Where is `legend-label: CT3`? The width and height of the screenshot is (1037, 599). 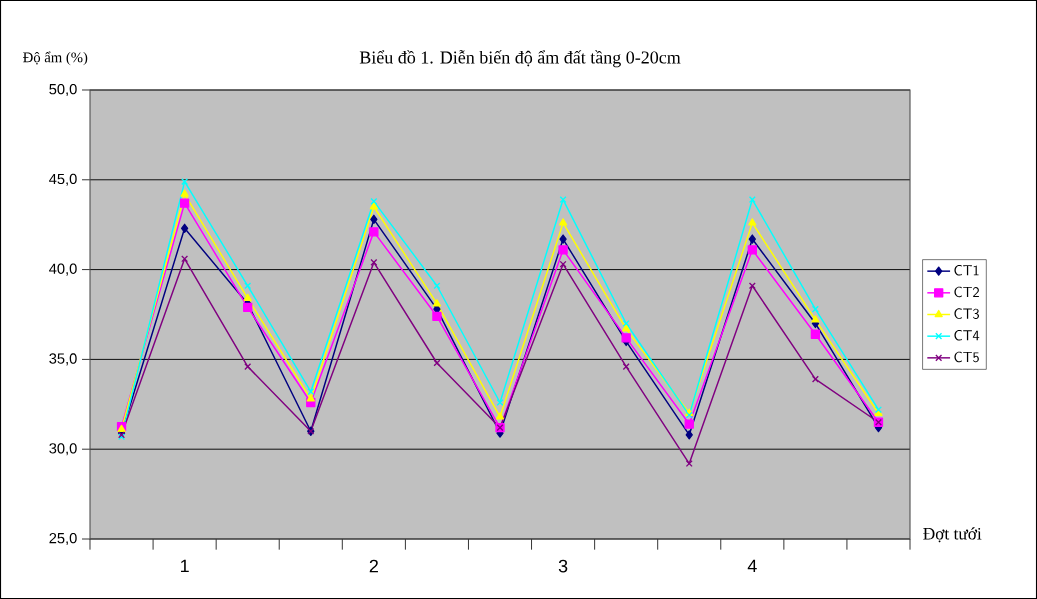 legend-label: CT3 is located at coordinates (967, 313).